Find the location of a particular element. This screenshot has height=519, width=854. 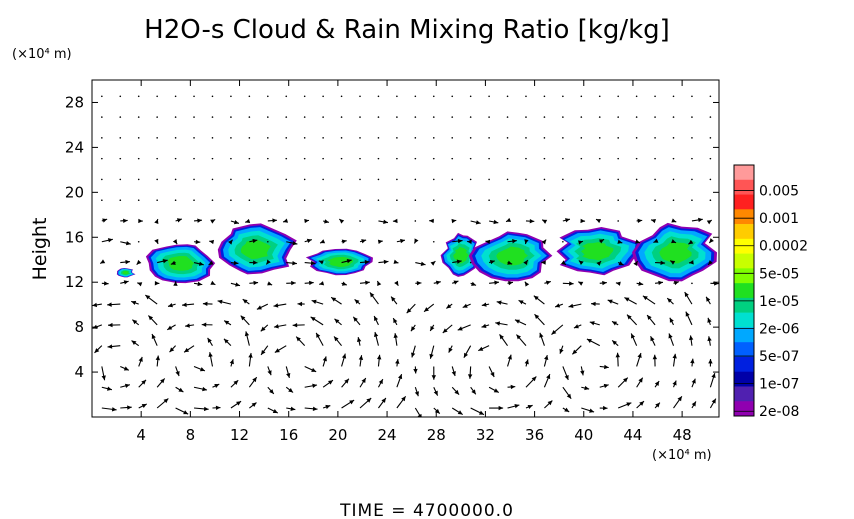

y-tick-label: 8 is located at coordinates (79, 327).